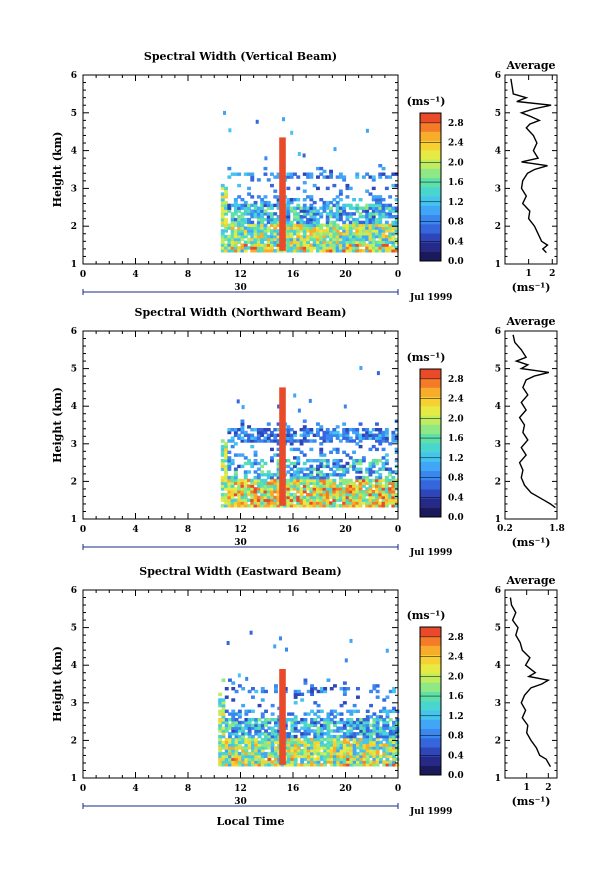 Image resolution: width=616 pixels, height=875 pixels. What do you see at coordinates (188, 789) in the screenshot?
I see `x-tick-label: 8` at bounding box center [188, 789].